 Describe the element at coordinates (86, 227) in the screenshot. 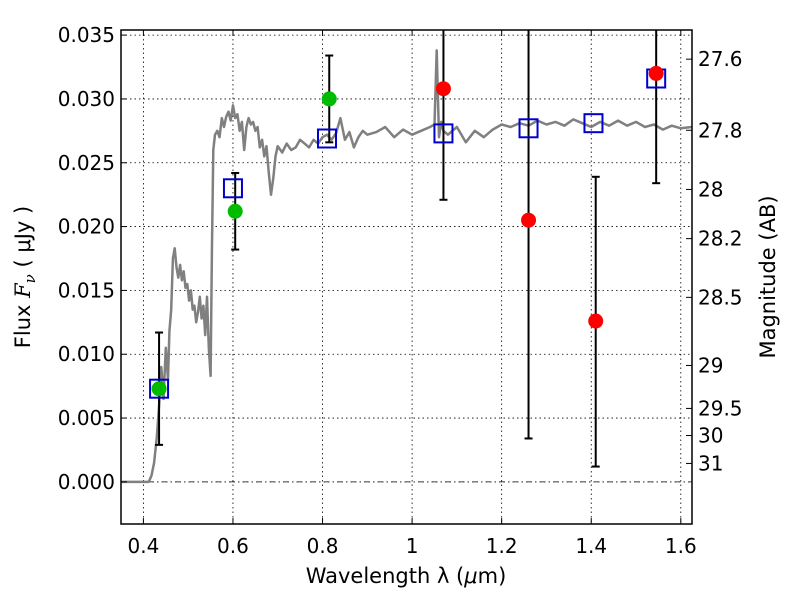

I see `y-tick-label: 0.020` at that location.